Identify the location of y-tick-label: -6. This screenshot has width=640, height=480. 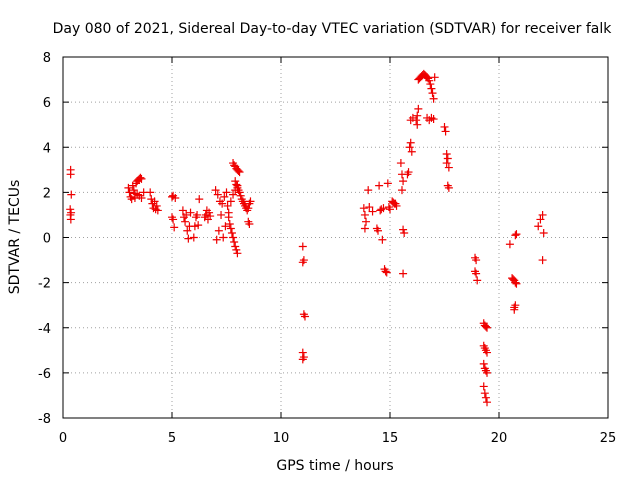
(44, 374).